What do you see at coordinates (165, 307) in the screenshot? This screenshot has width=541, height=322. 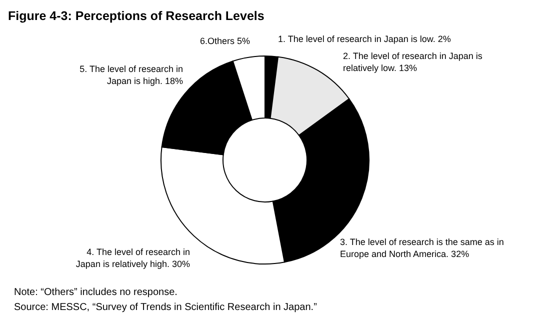 I see `source-note: Source: MESSC, “Survey of Trends in Scientific Research in Japan.”` at bounding box center [165, 307].